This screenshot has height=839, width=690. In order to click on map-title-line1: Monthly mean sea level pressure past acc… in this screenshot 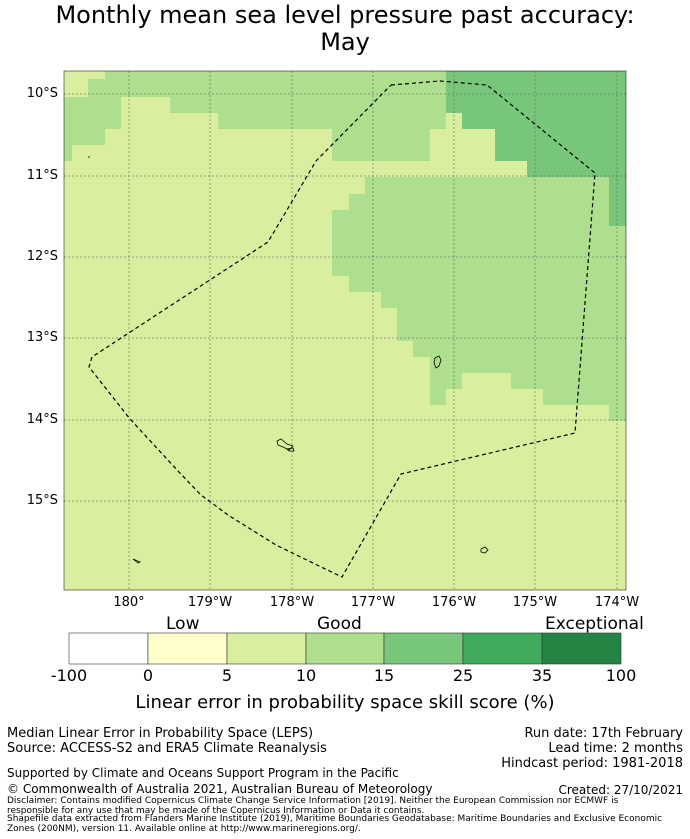, I will do `click(345, 15)`.